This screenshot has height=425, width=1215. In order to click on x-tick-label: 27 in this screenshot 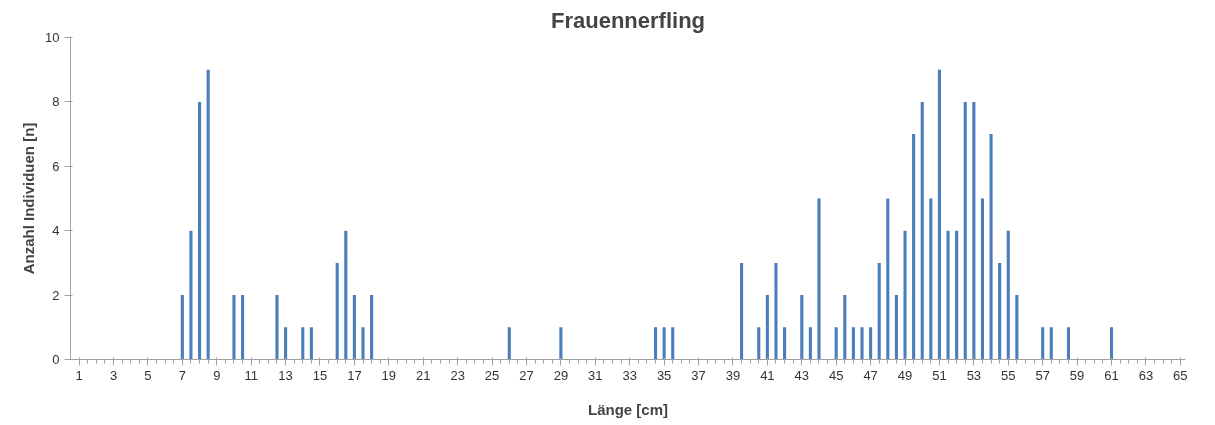, I will do `click(526, 375)`.